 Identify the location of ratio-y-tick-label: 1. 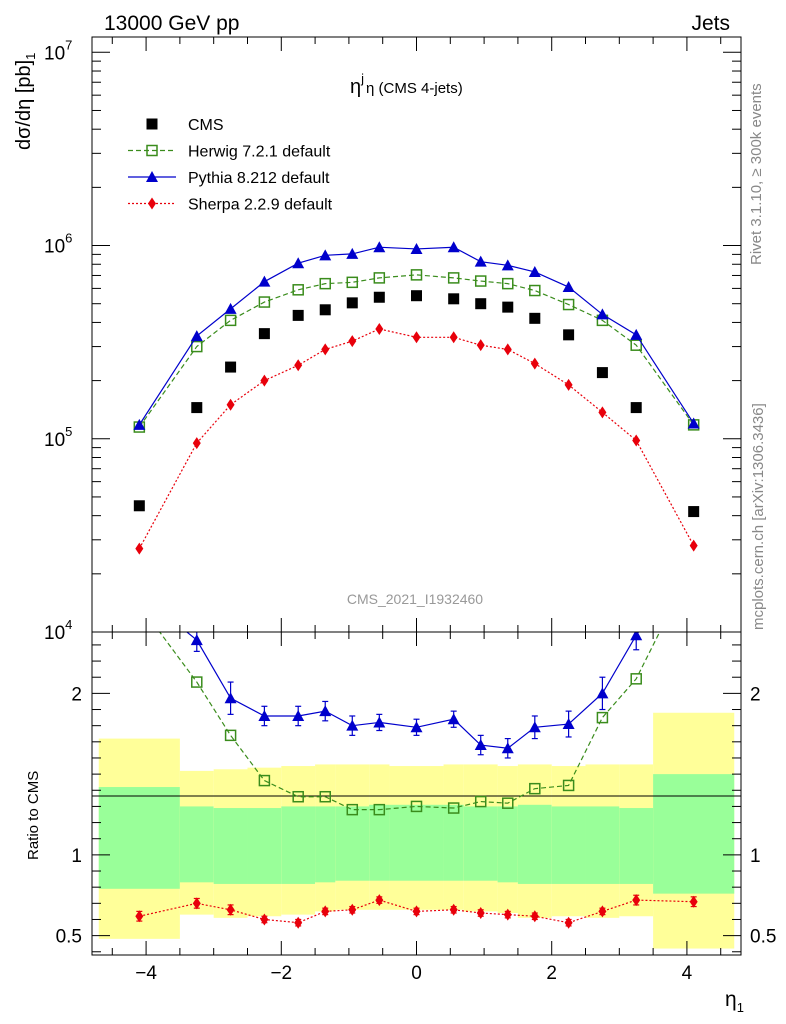
(76, 856).